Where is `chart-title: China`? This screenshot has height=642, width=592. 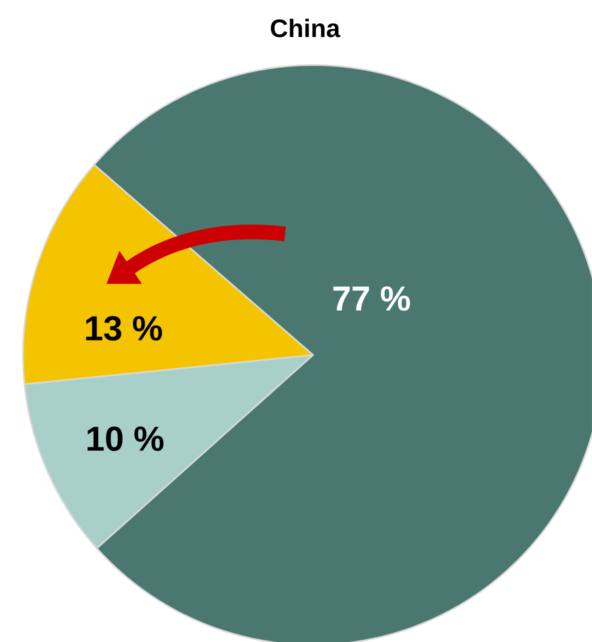 chart-title: China is located at coordinates (305, 28).